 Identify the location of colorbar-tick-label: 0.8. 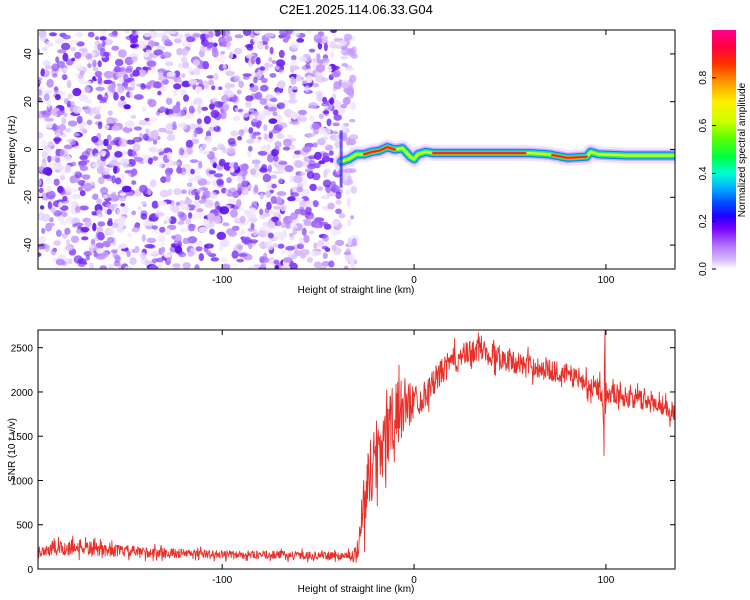
(703, 77).